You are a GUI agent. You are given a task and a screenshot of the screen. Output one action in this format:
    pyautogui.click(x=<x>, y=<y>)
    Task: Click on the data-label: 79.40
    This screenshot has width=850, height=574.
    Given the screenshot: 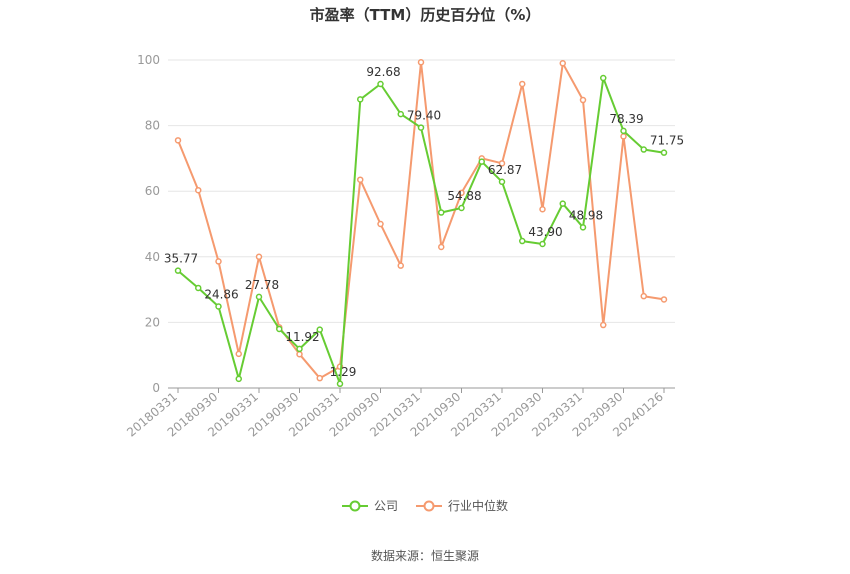 What is the action you would take?
    pyautogui.click(x=424, y=116)
    